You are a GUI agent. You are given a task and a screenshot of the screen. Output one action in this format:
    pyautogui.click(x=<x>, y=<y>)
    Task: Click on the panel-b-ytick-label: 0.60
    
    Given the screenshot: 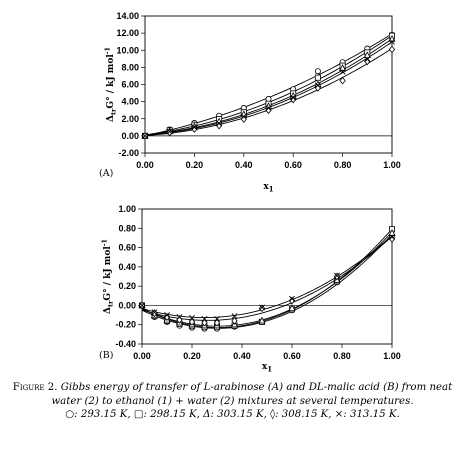 What is the action you would take?
    pyautogui.click(x=127, y=248)
    